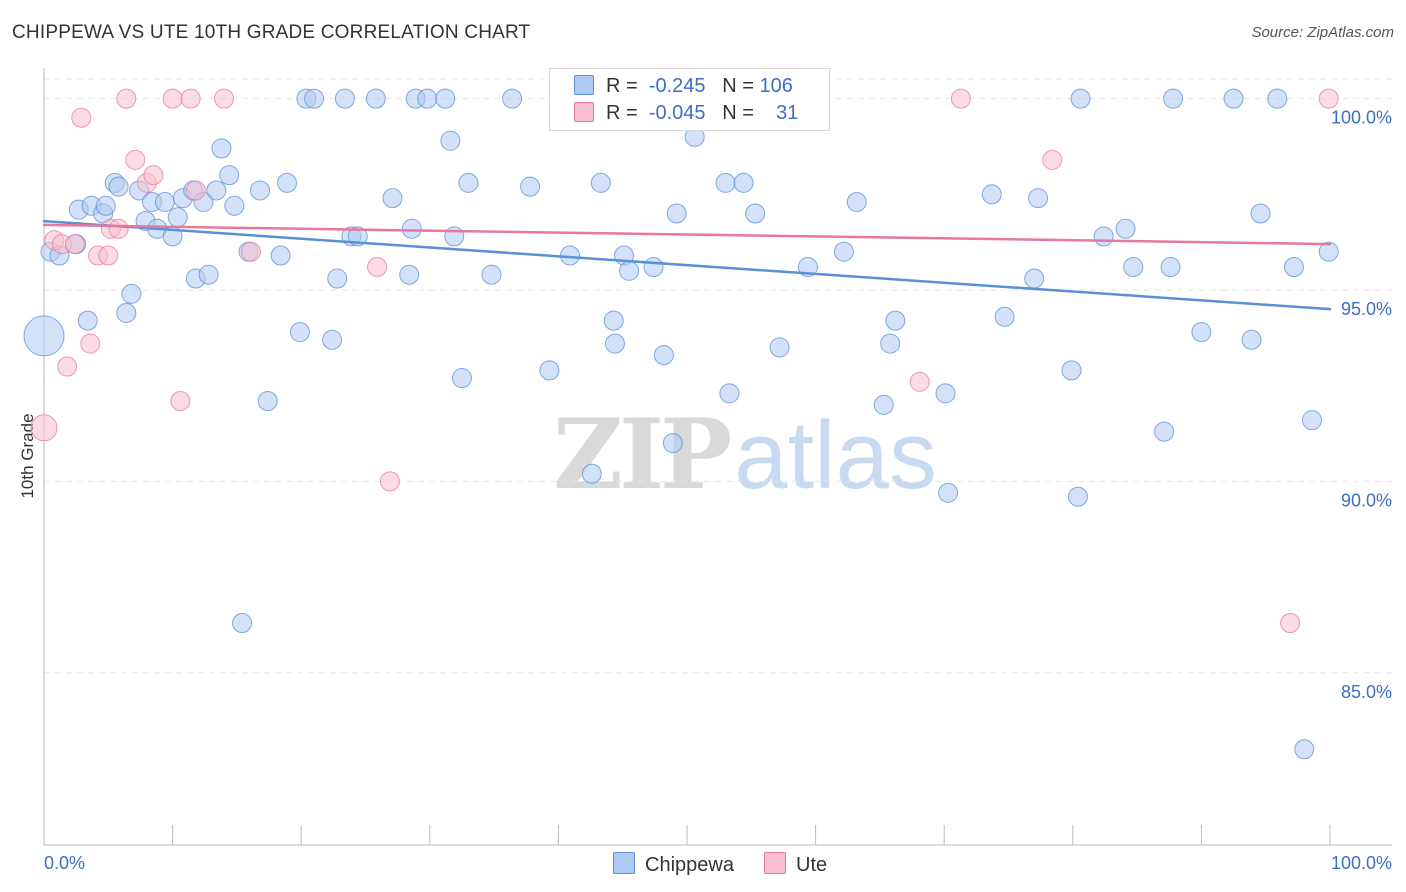 The height and width of the screenshot is (892, 1406). Describe the element at coordinates (64, 863) in the screenshot. I see `x-tick-label-min: 0.0%` at that location.